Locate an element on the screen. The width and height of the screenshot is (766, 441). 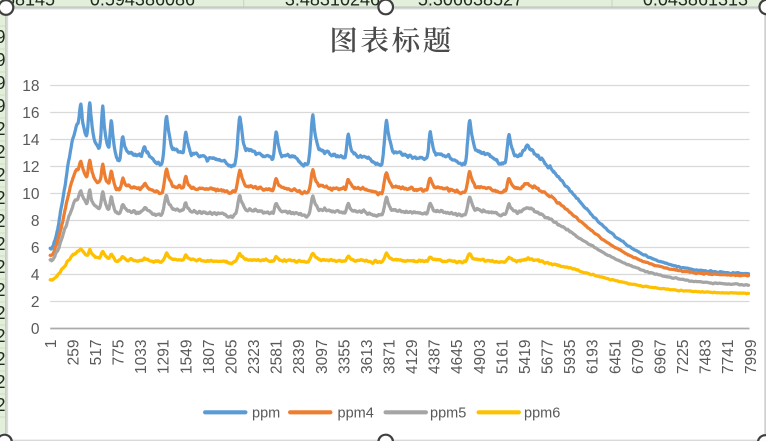
svg-text: 2581 is located at coordinates (277, 357).